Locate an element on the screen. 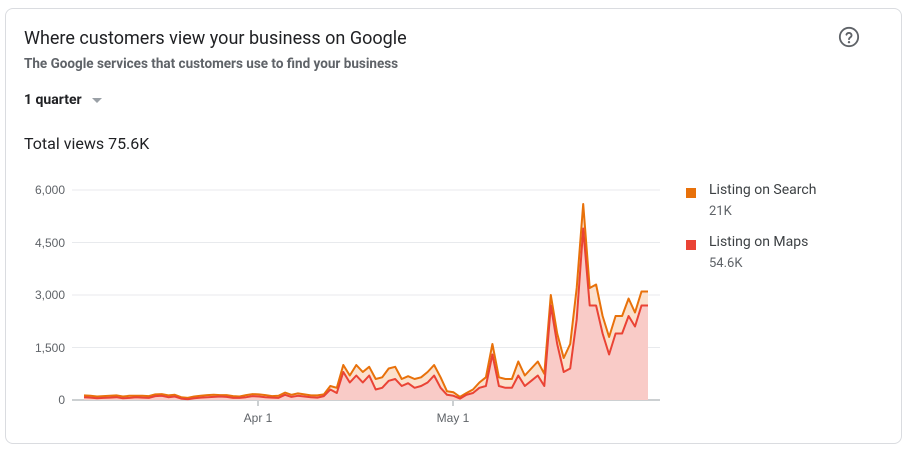  y-tick-label: 0 is located at coordinates (61, 400).